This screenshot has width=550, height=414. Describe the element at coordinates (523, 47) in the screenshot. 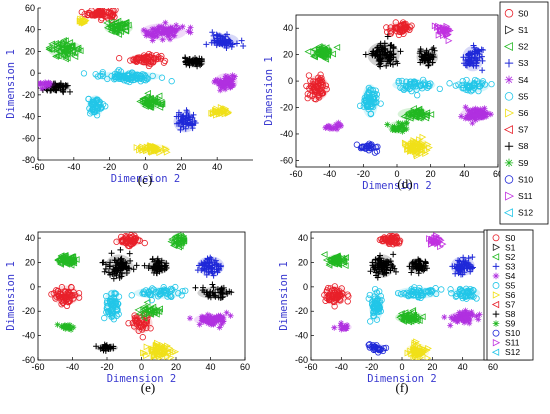

I see `legend-label: S2` at that location.